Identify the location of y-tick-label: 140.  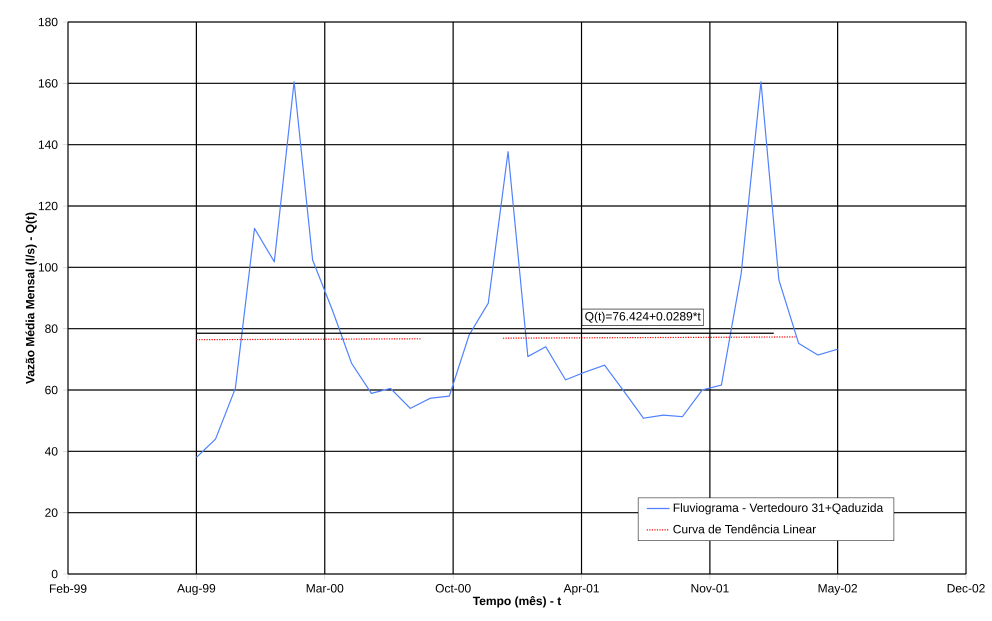
(48, 144).